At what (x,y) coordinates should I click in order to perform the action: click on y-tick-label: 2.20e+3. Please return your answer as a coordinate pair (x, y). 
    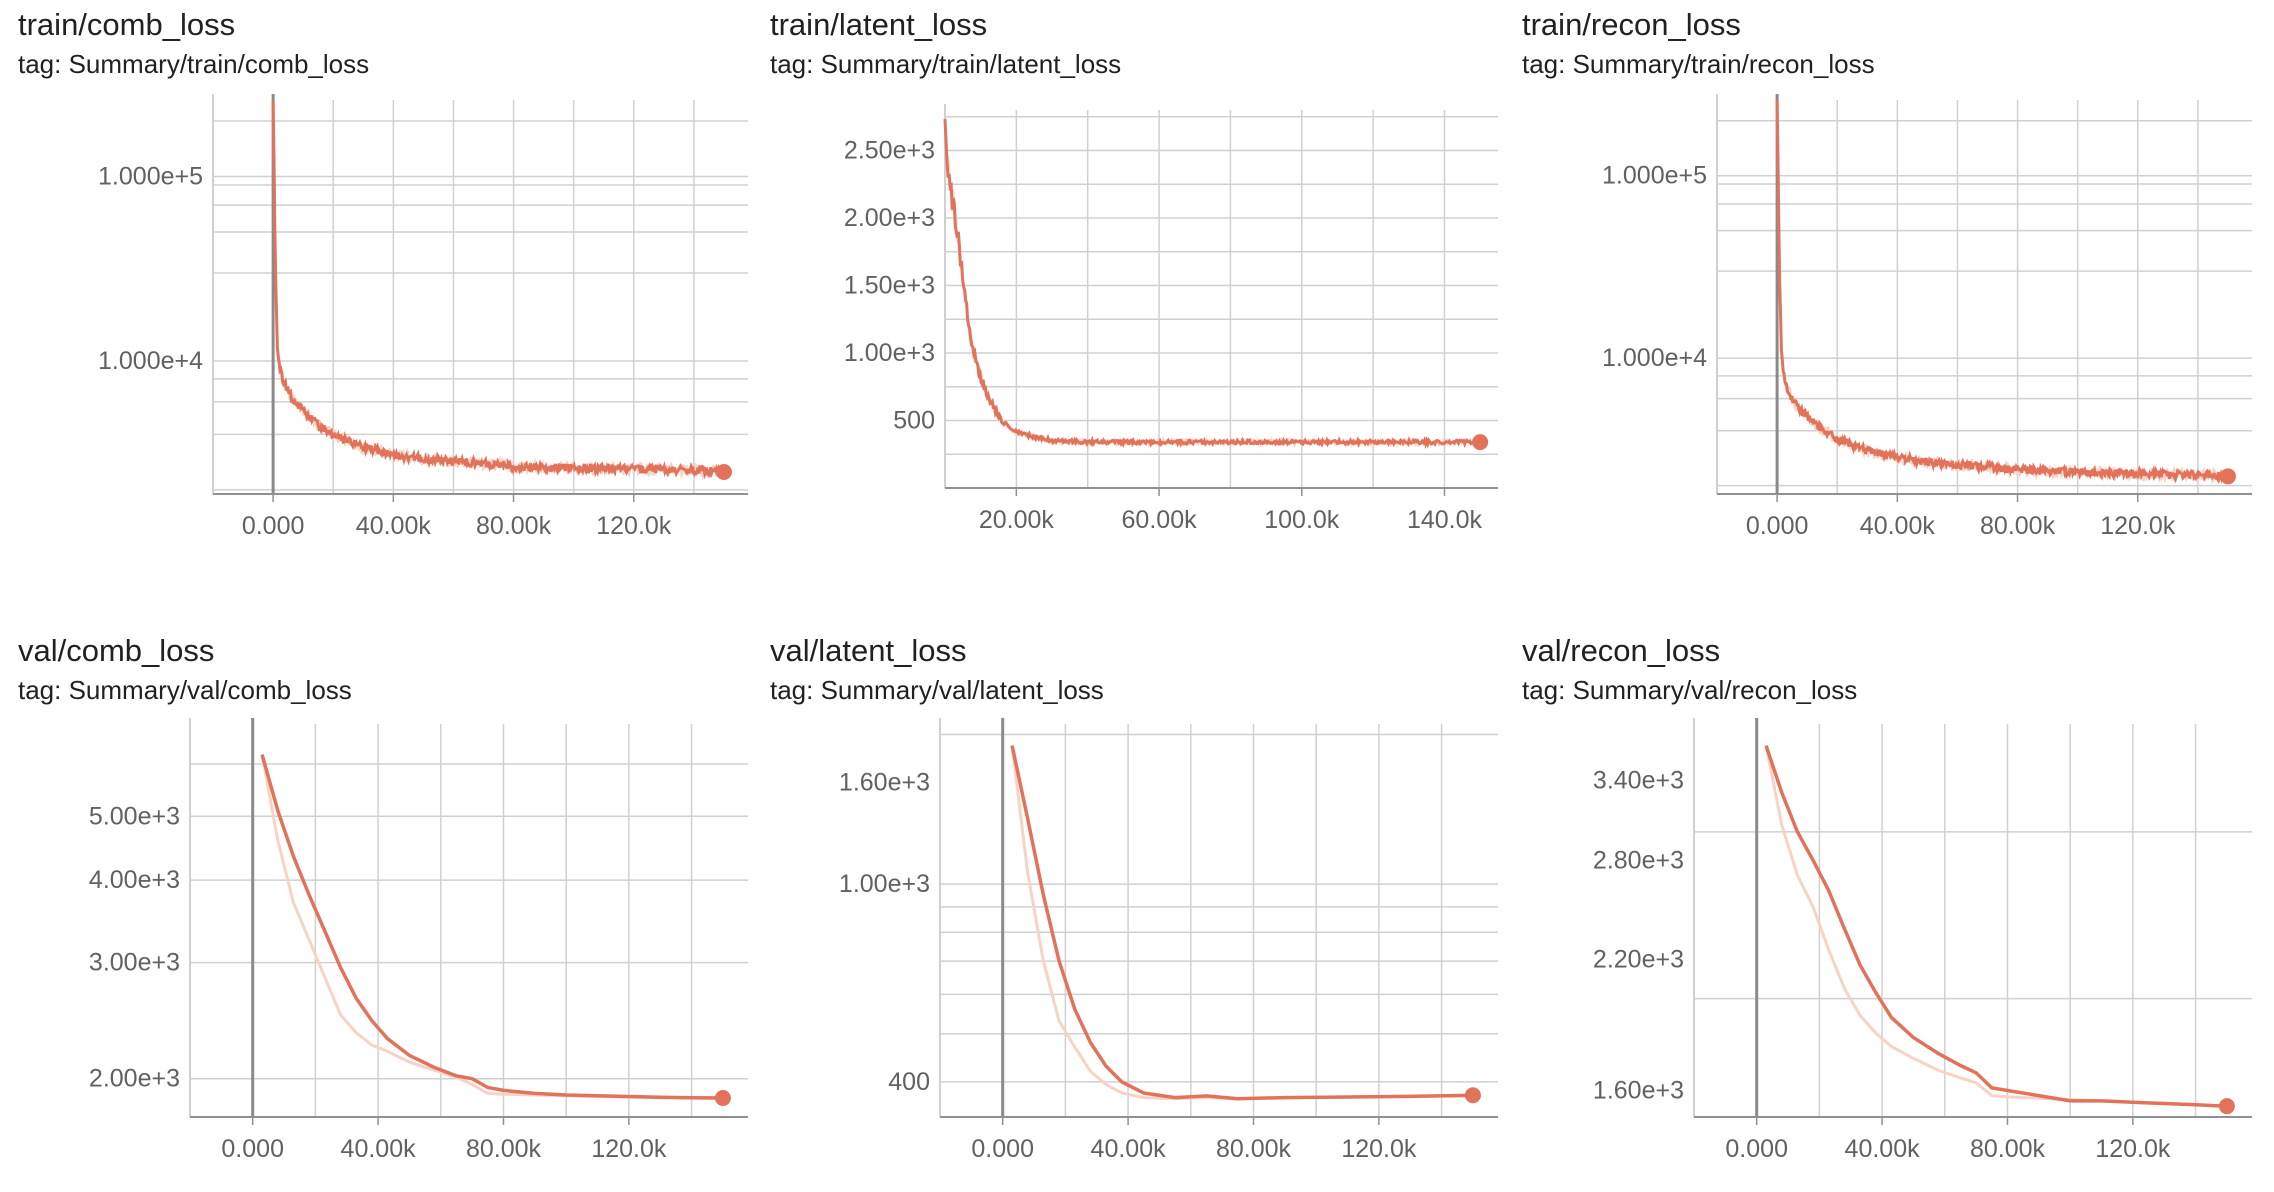
    Looking at the image, I should click on (1638, 959).